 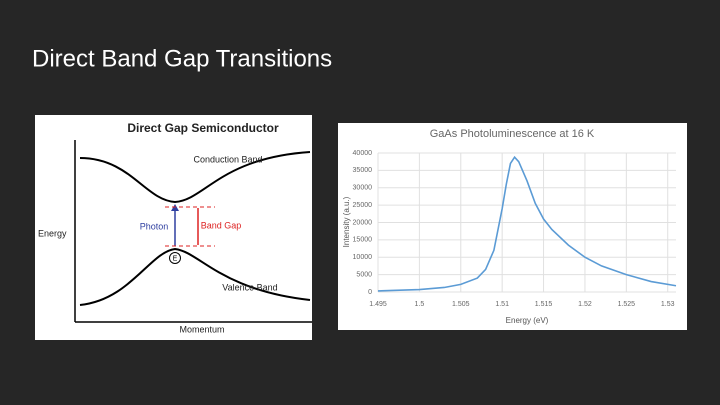 What do you see at coordinates (668, 304) in the screenshot?
I see `x-tick-label: 1.53` at bounding box center [668, 304].